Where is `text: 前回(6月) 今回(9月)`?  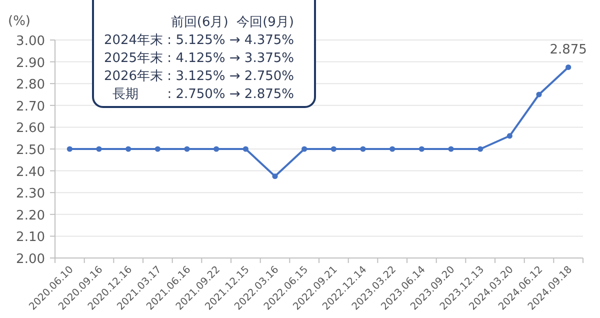 text: 前回(6月) 今回(9月) is located at coordinates (232, 22).